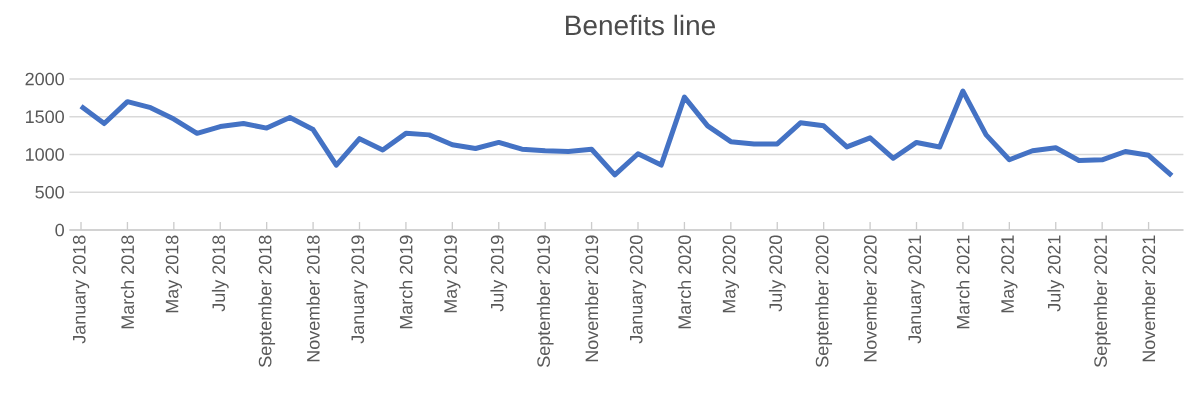 Image resolution: width=1195 pixels, height=405 pixels. Describe the element at coordinates (44, 79) in the screenshot. I see `y-tick-label: 2000` at that location.